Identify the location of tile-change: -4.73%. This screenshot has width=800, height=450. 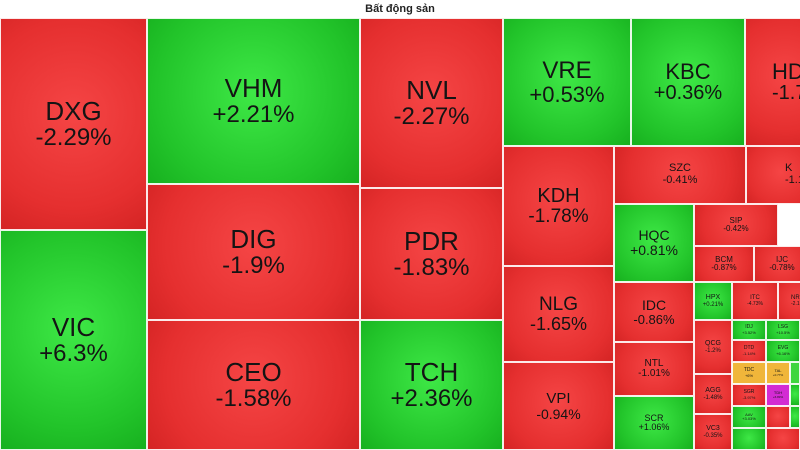
(755, 303).